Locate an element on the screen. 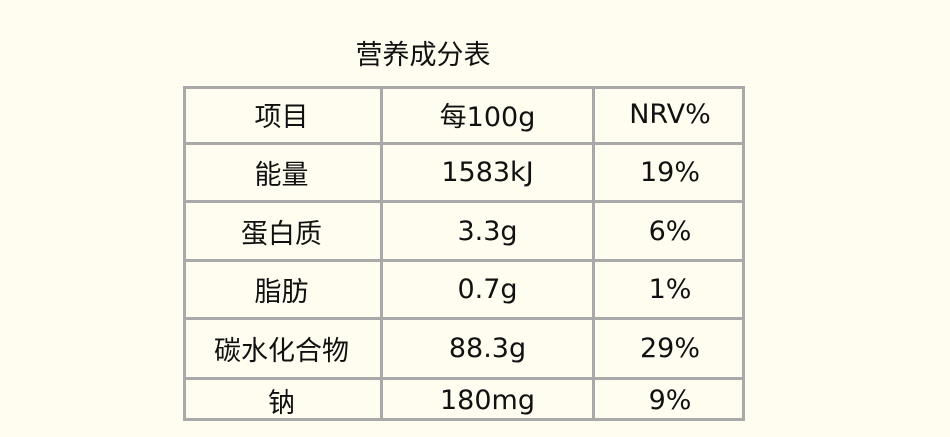  table-cell: 88.3g is located at coordinates (489, 350).